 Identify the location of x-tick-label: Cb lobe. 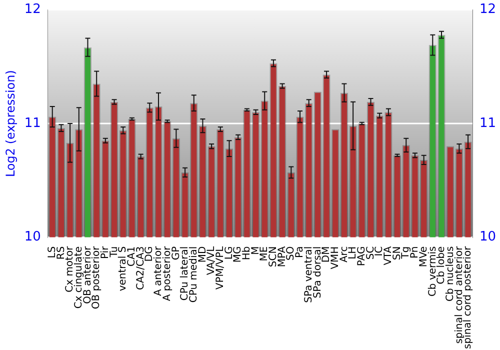
(442, 265).